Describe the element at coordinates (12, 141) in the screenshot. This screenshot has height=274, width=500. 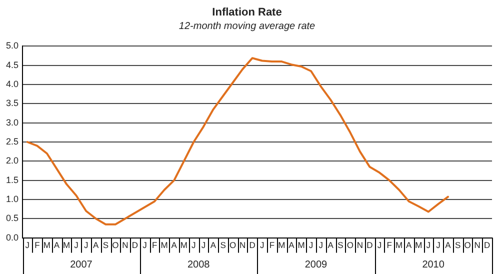
I see `y-tick-label: 2.5` at that location.